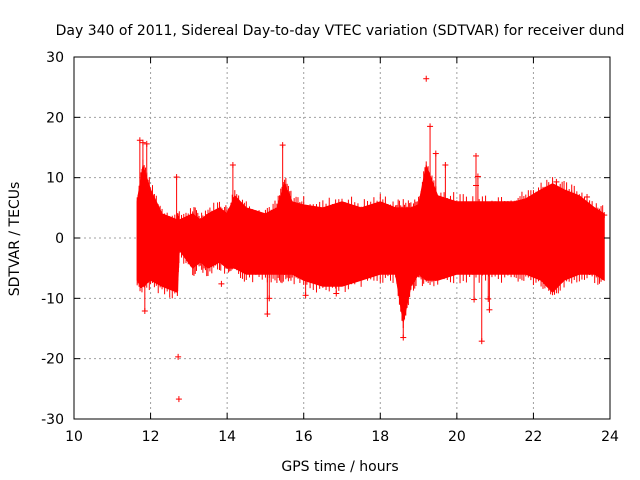 Image resolution: width=640 pixels, height=480 pixels. I want to click on y-tick-label: -10, so click(52, 299).